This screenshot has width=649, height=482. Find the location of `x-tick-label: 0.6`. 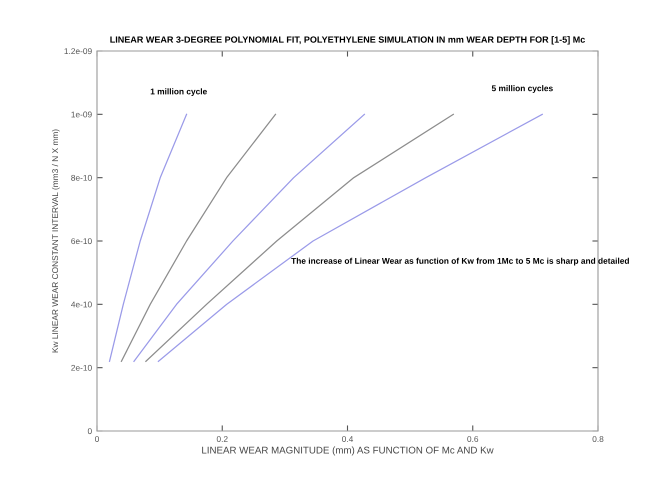

x-tick-label: 0.6 is located at coordinates (472, 439).